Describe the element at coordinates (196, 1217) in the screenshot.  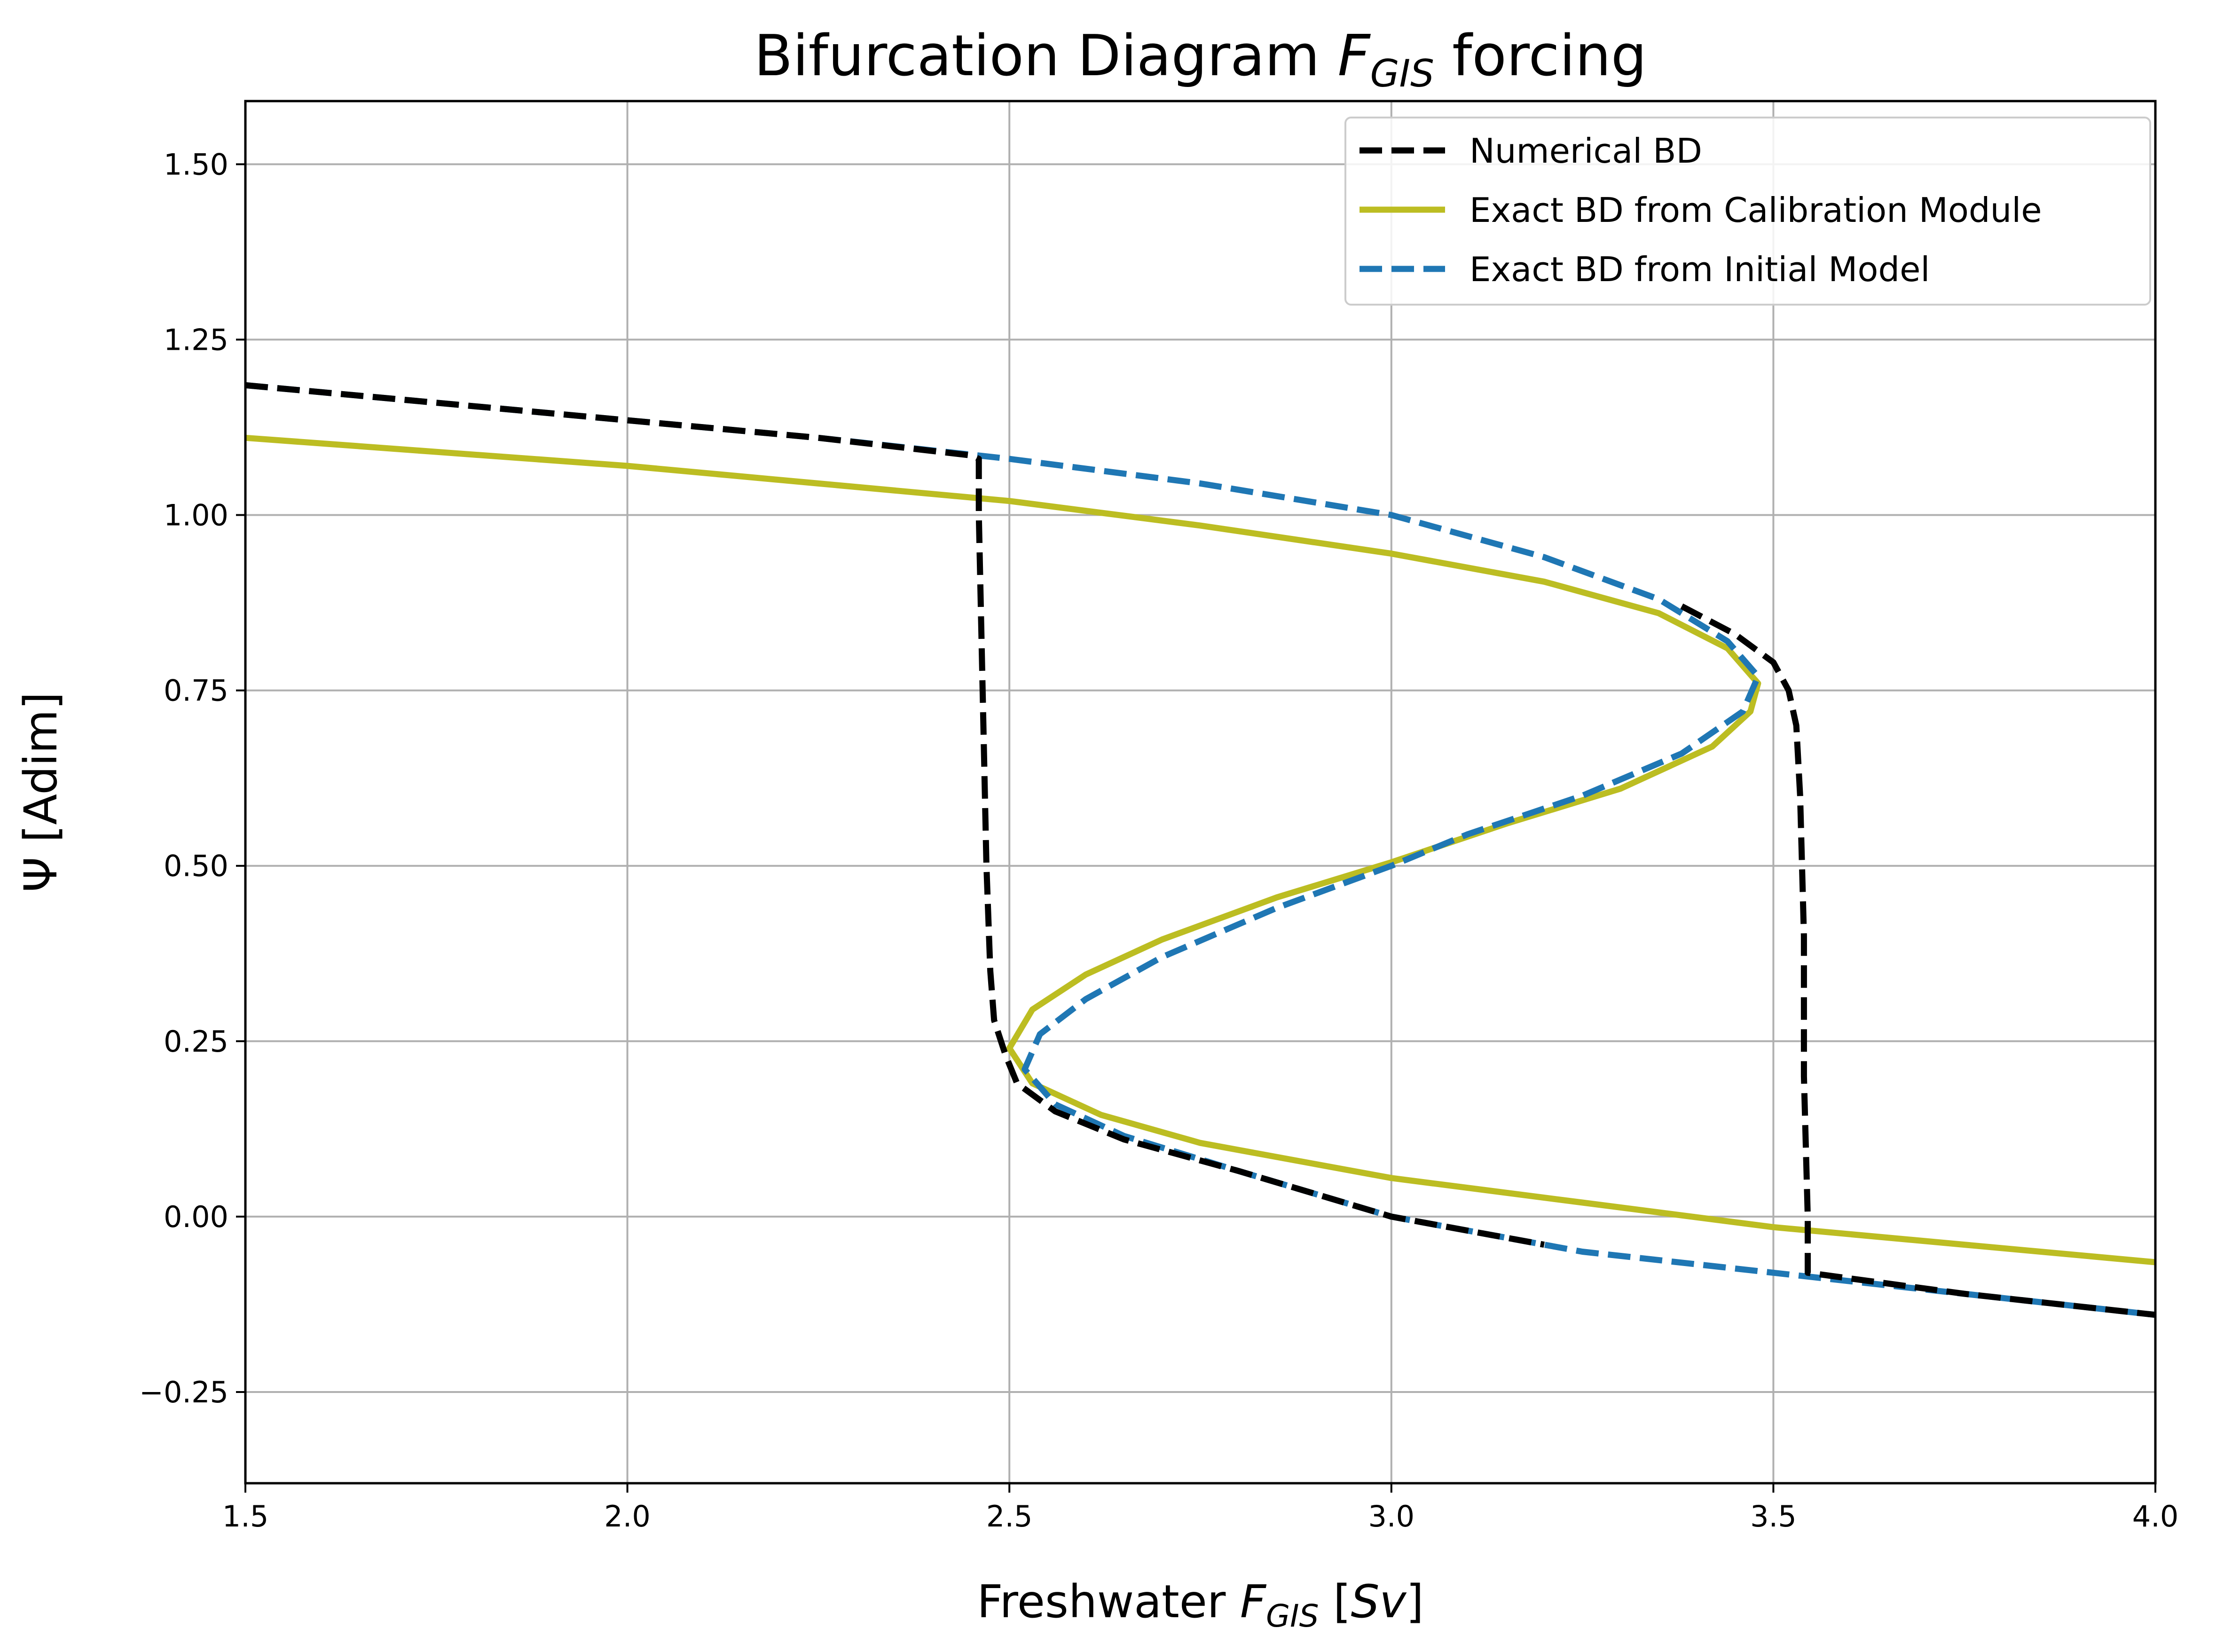
I see `y-tick-label: 0.00` at that location.